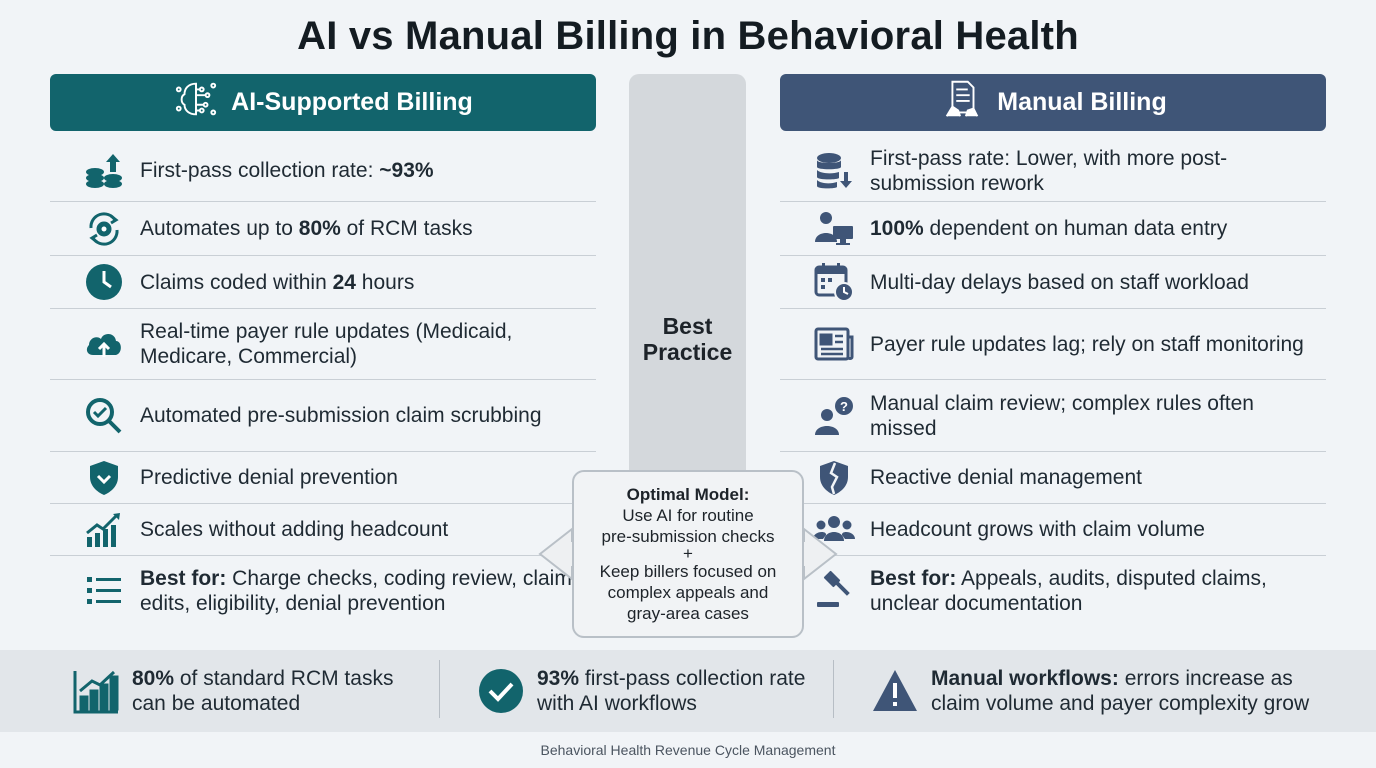 The height and width of the screenshot is (768, 1376). What do you see at coordinates (96, 691) in the screenshot?
I see `bar-chart-icon` at bounding box center [96, 691].